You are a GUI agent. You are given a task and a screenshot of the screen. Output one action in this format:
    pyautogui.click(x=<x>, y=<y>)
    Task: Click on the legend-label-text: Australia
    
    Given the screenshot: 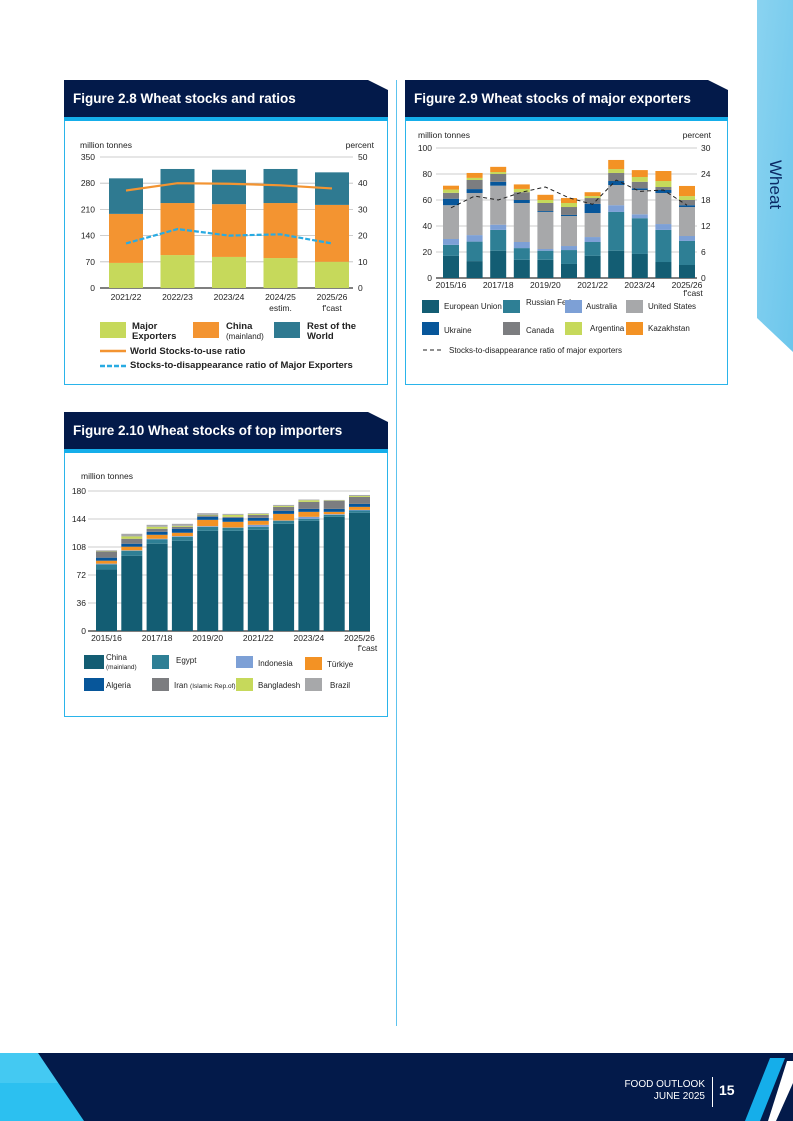 What is the action you would take?
    pyautogui.click(x=602, y=306)
    